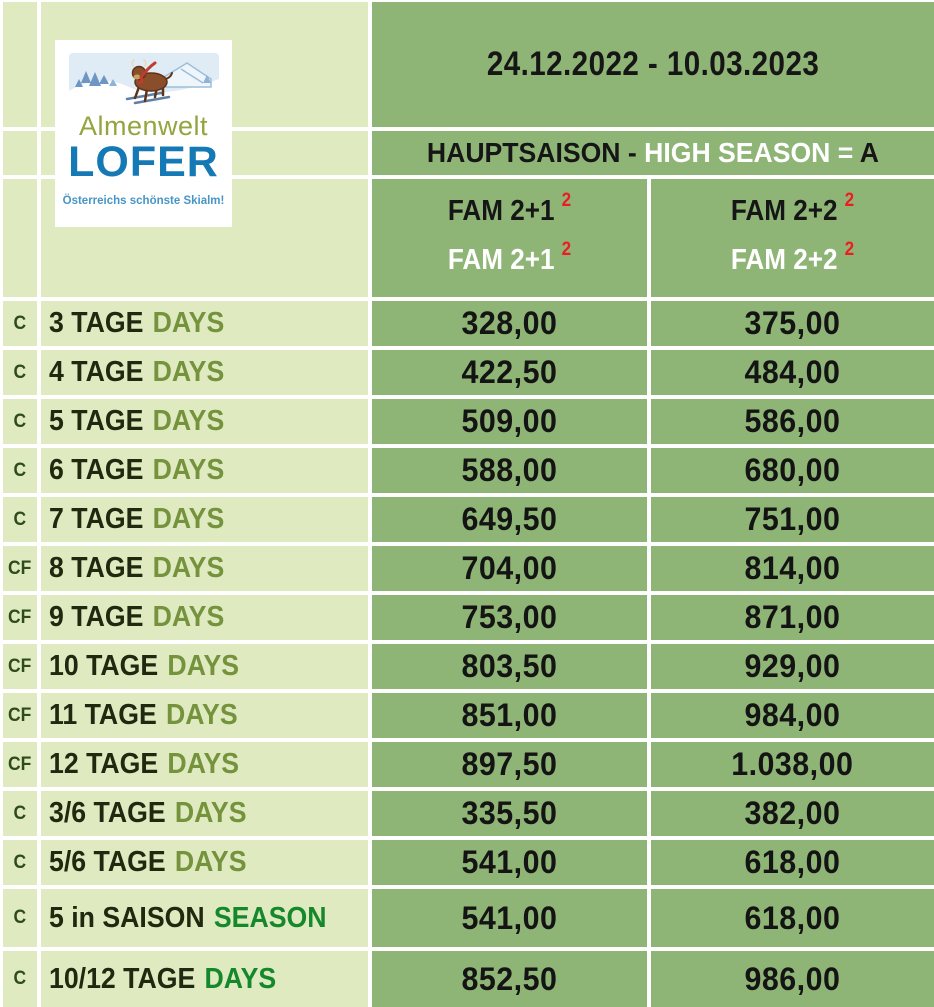 This screenshot has height=1007, width=934. What do you see at coordinates (204, 979) in the screenshot?
I see `row-label-cell: 10/12 TAGE DAYS` at bounding box center [204, 979].